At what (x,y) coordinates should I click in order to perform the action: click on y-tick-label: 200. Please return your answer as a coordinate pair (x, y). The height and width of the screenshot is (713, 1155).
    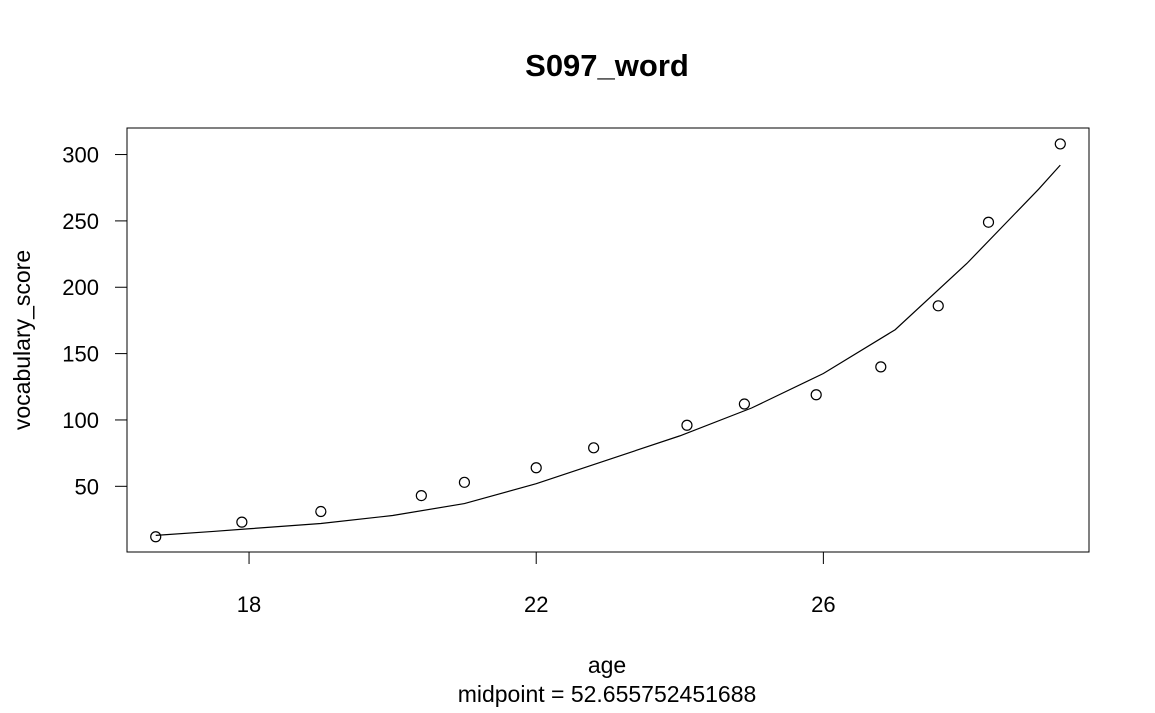
    Looking at the image, I should click on (80, 287).